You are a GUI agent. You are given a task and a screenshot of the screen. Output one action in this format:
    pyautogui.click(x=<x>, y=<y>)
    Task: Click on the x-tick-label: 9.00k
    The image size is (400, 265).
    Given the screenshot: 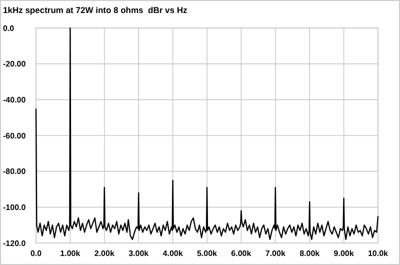 What is the action you would take?
    pyautogui.click(x=344, y=253)
    